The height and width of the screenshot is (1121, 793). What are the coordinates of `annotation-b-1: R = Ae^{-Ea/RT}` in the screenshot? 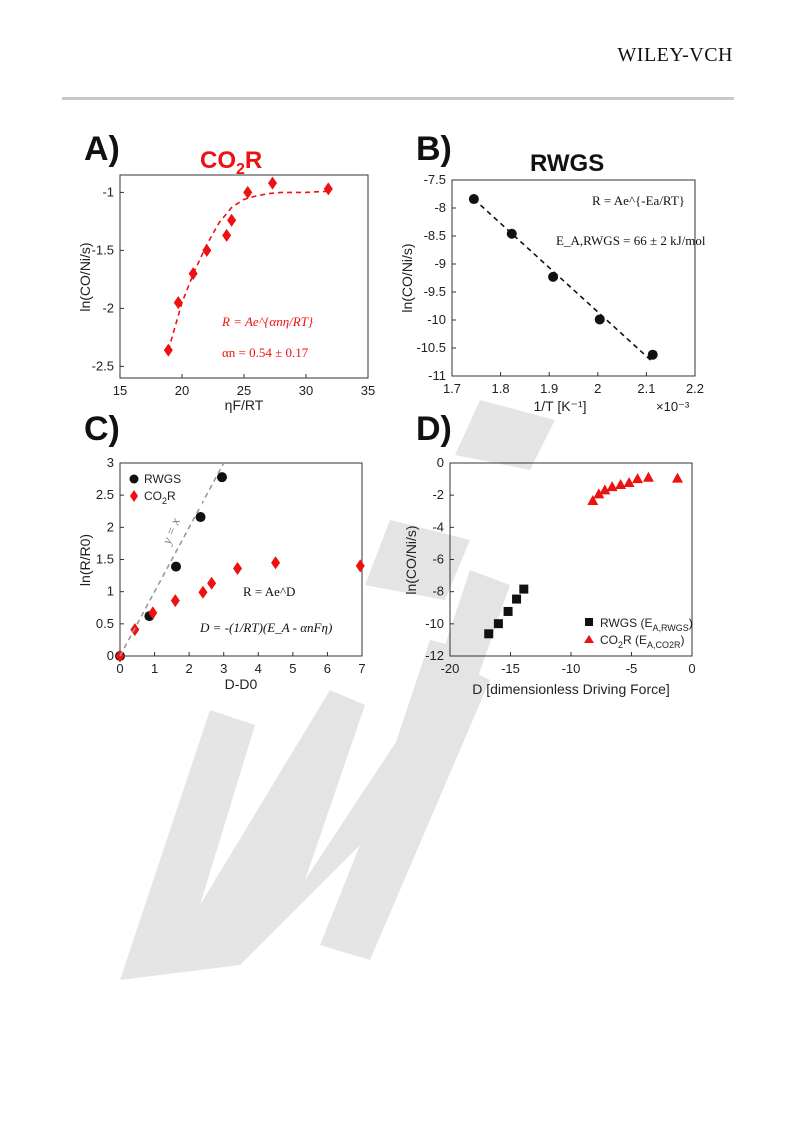 It's located at (638, 200).